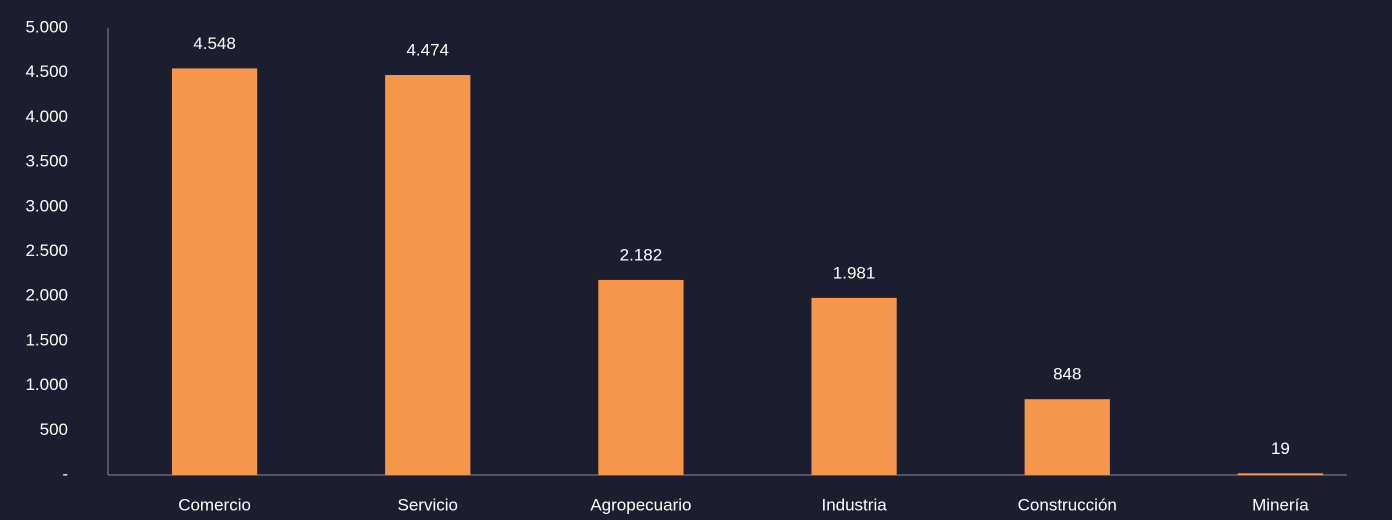  What do you see at coordinates (46, 339) in the screenshot?
I see `y-tick-label: 1.500` at bounding box center [46, 339].